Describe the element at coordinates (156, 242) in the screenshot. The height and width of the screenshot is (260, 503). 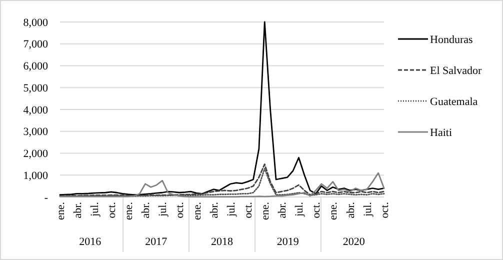
I see `text: 2017` at that location.